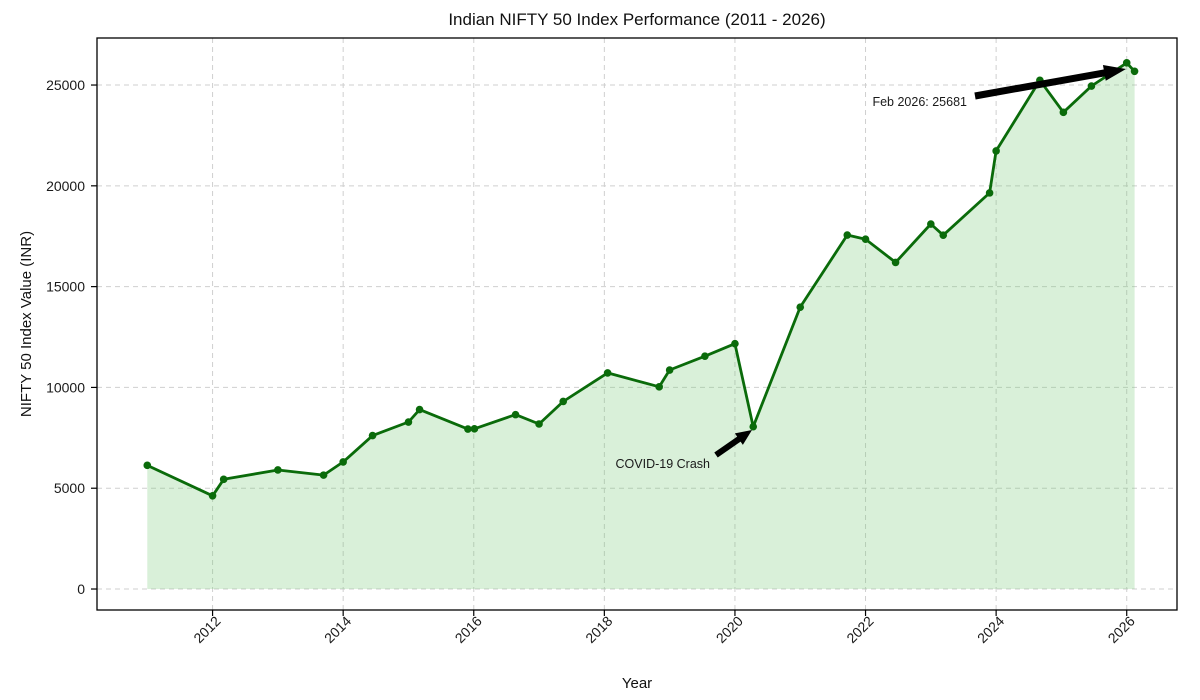  I want to click on y-axis-label: NIFTY 50 Index Value (INR), so click(26, 324).